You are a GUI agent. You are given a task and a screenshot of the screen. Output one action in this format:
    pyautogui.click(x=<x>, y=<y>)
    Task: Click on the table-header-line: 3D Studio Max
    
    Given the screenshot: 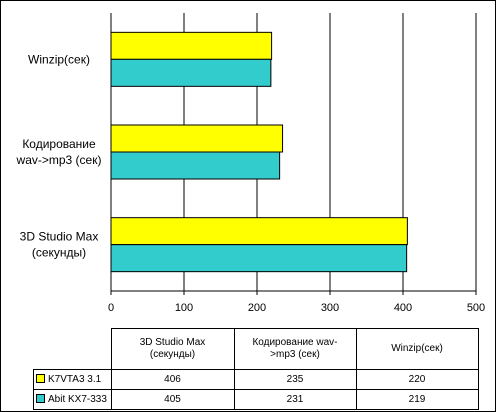 What is the action you would take?
    pyautogui.click(x=172, y=342)
    